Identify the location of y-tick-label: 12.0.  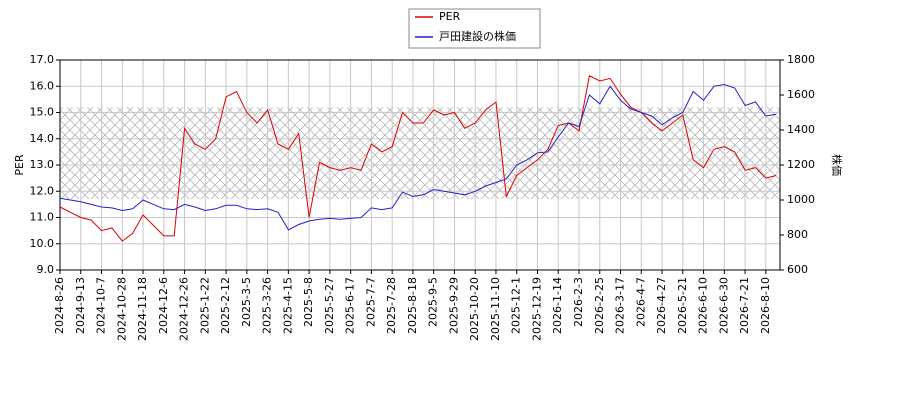
(42, 190).